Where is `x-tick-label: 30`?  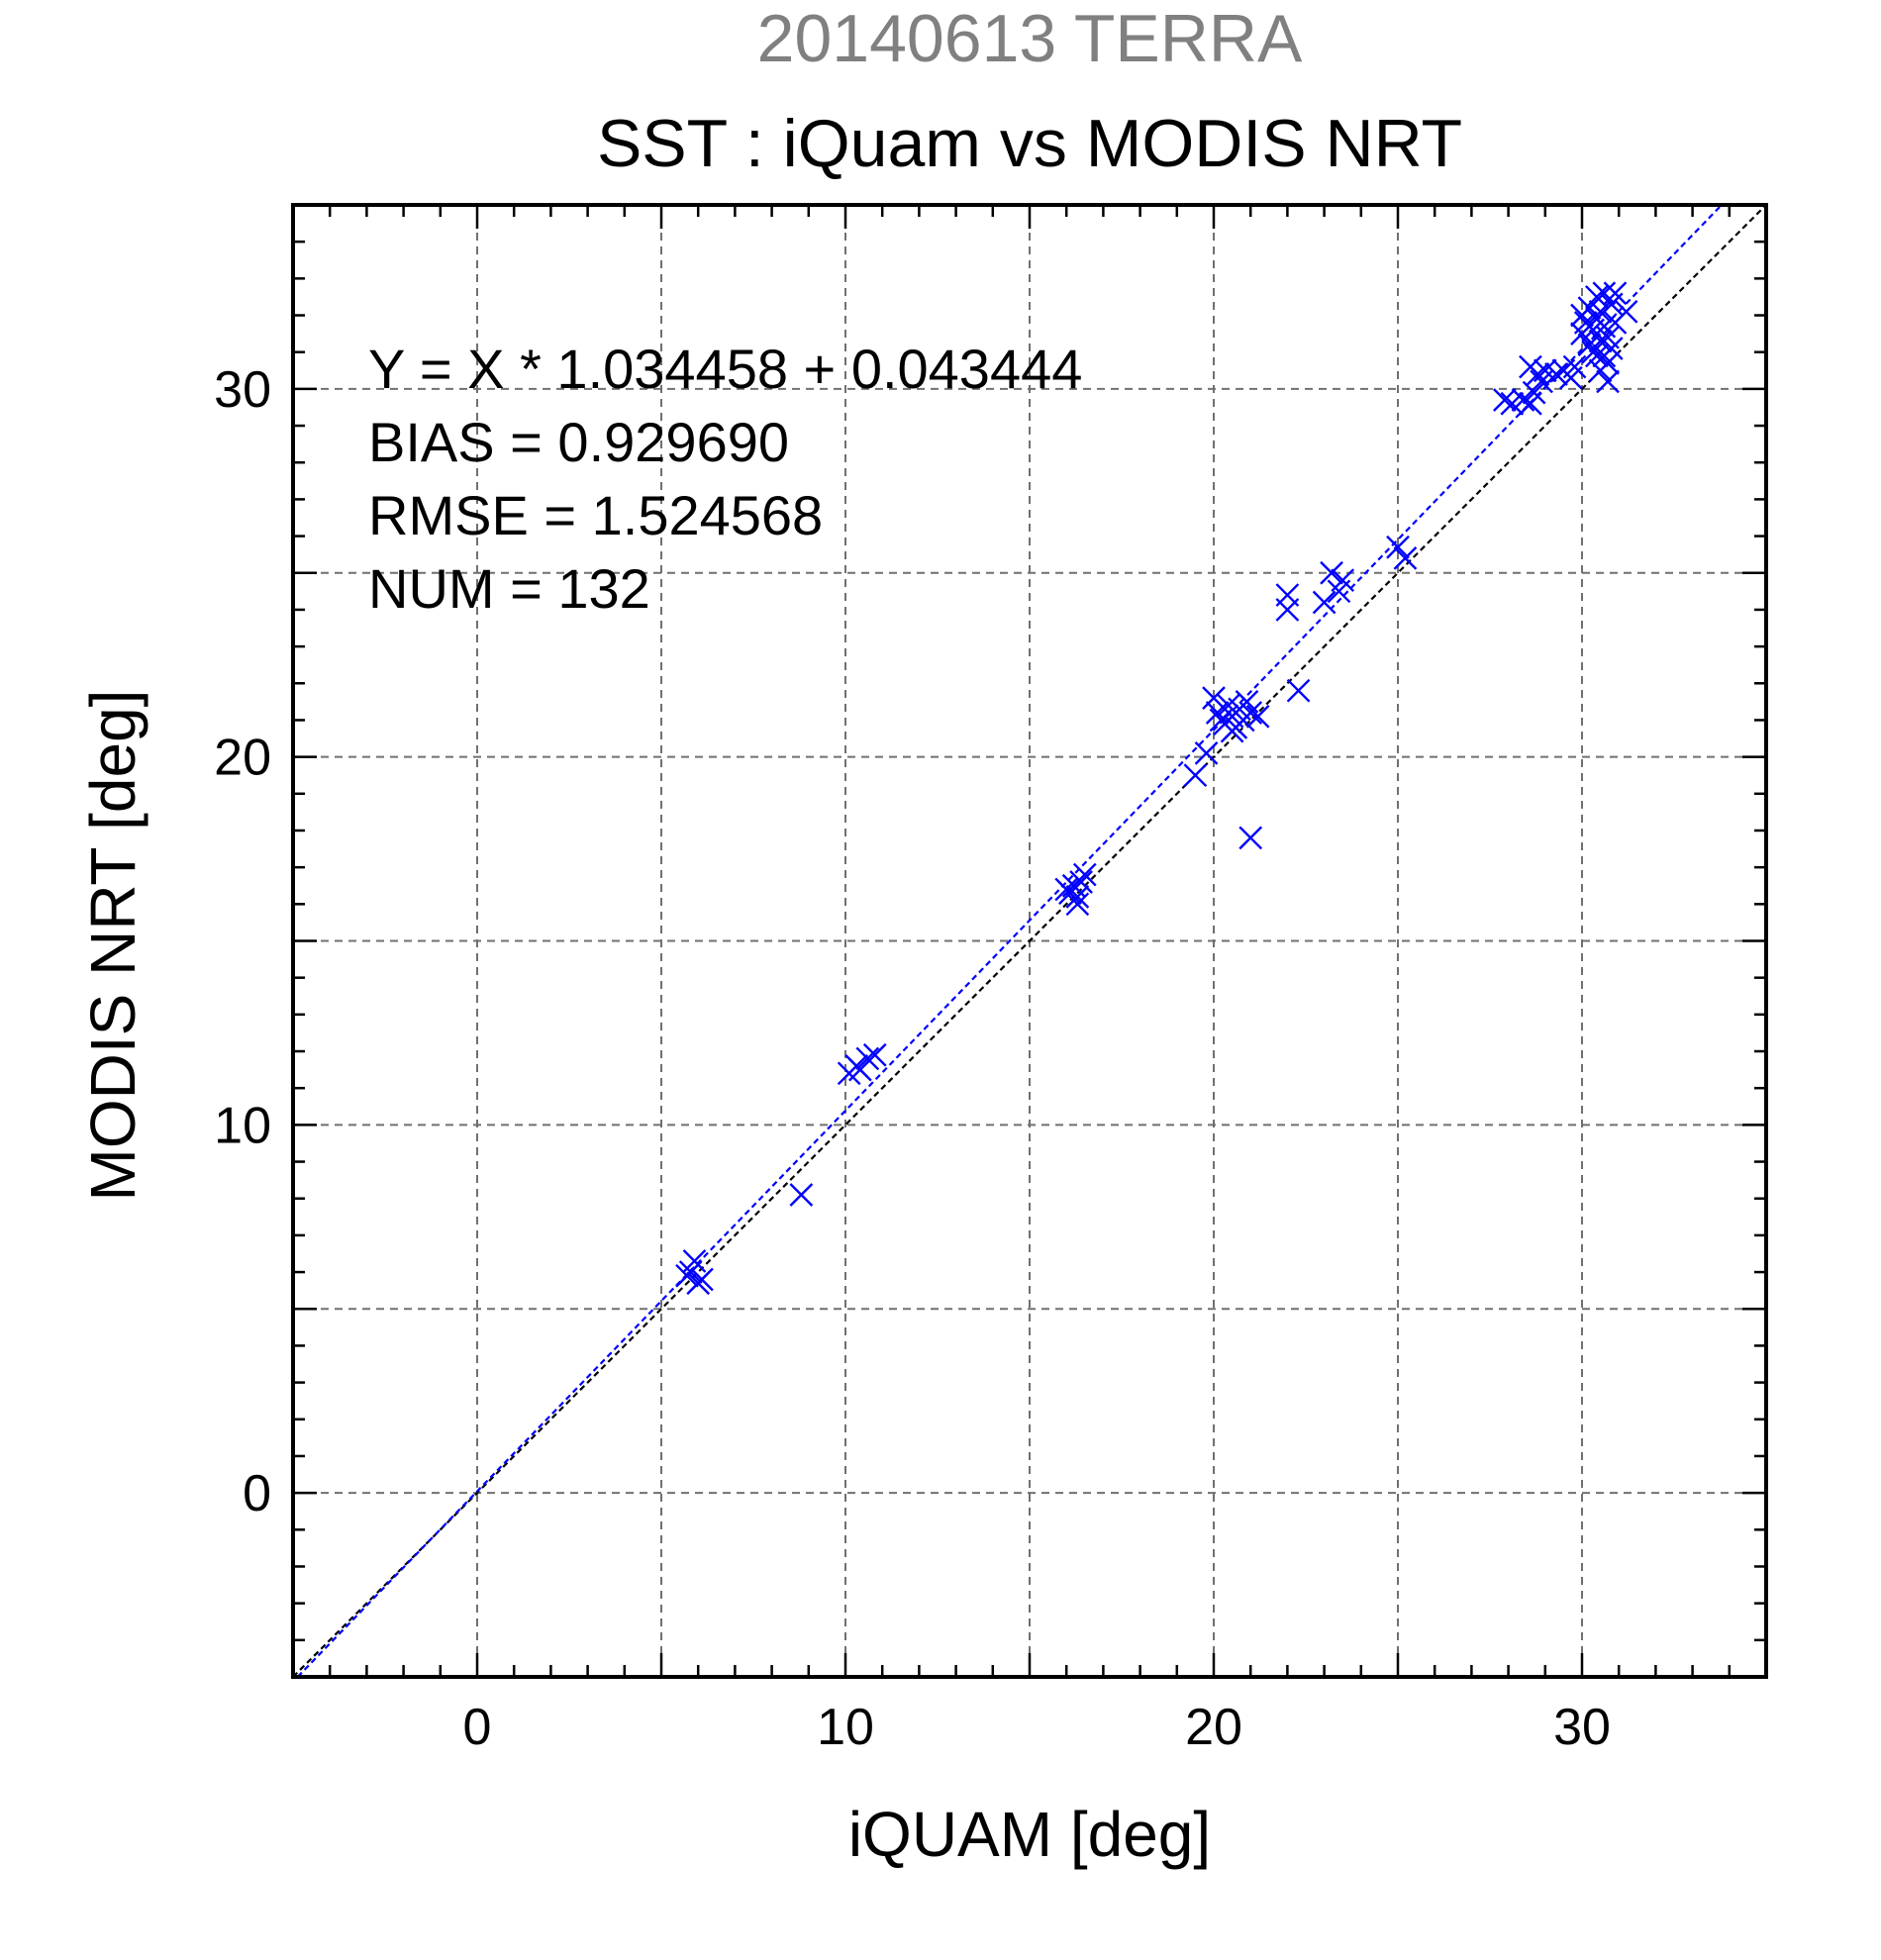 x-tick-label: 30 is located at coordinates (1582, 1727).